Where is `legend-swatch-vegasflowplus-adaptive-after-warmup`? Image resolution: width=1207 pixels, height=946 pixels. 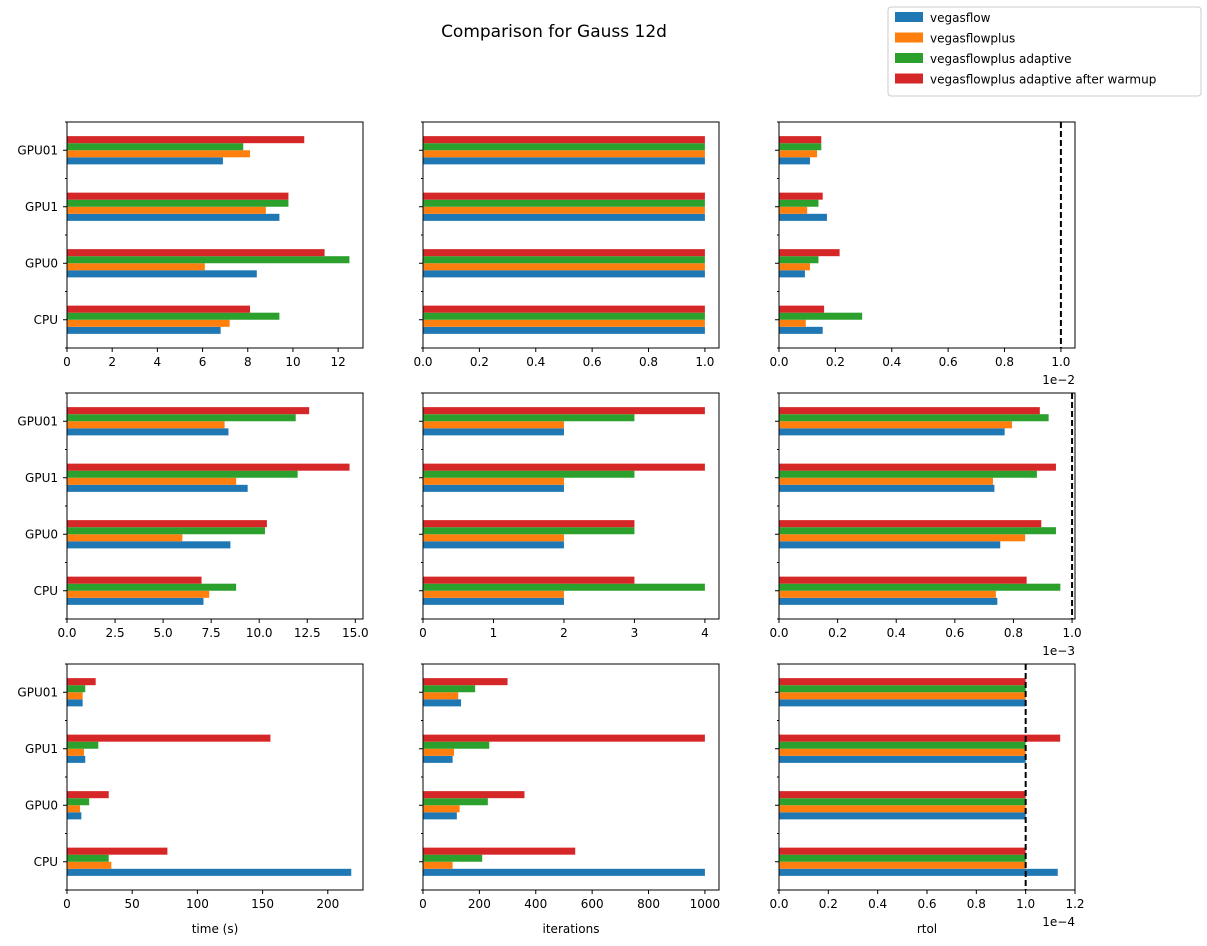
legend-swatch-vegasflowplus-adaptive-after-warmup is located at coordinates (909, 78).